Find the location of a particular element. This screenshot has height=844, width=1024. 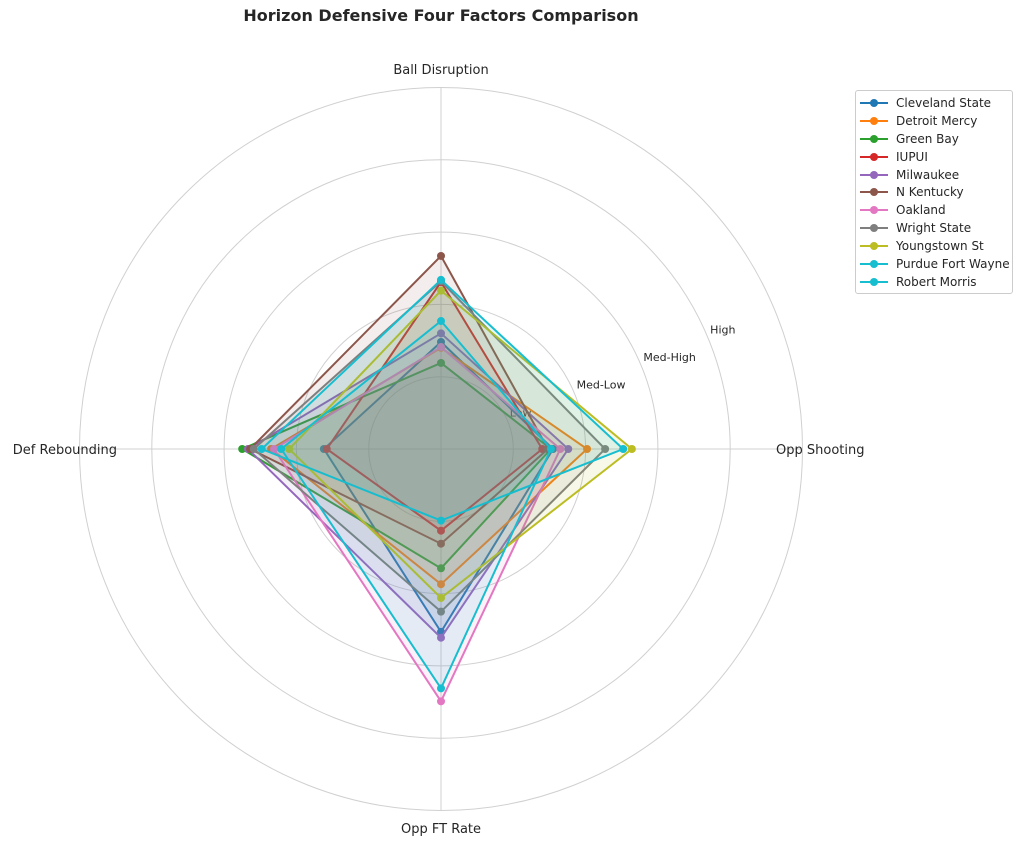

legend-label: Detroit Mercy is located at coordinates (937, 120).